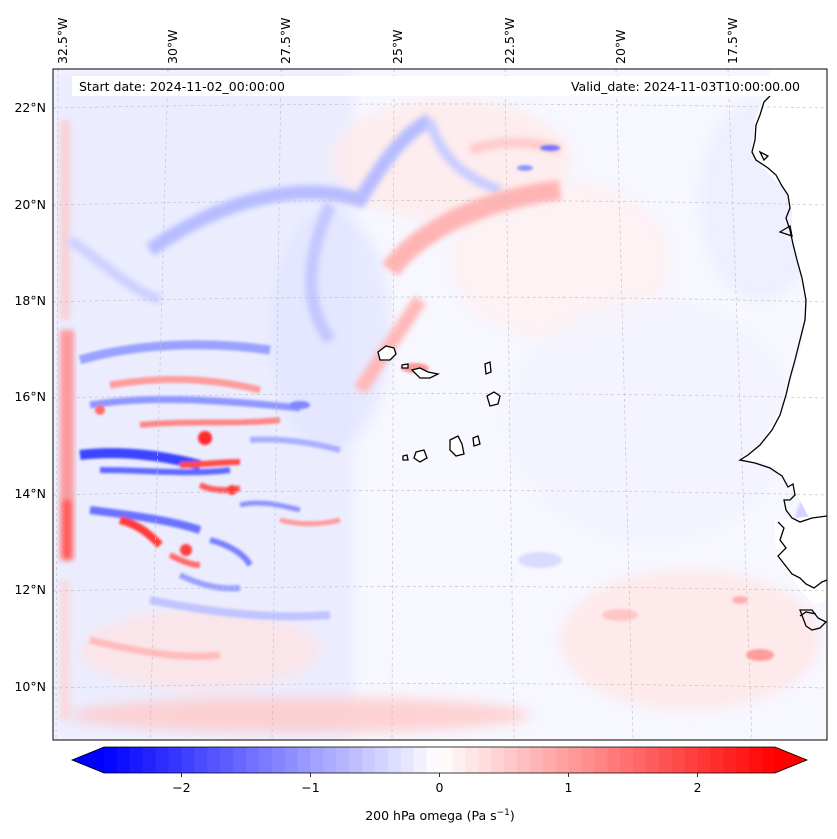  Describe the element at coordinates (397, 46) in the screenshot. I see `lon-label: 25°W` at that location.